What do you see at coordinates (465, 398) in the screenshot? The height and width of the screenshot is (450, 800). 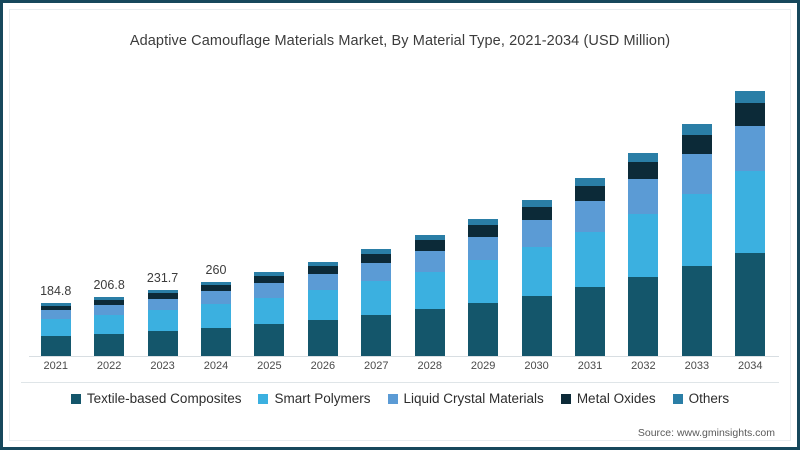 I see `legend-item: Liquid Crystal Materials` at bounding box center [465, 398].